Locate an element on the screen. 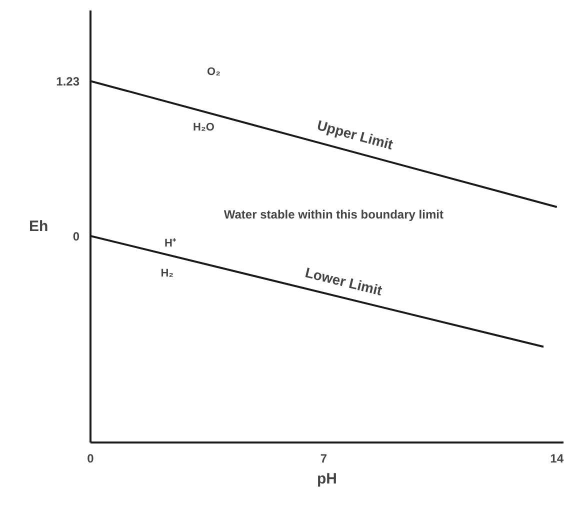 The width and height of the screenshot is (578, 522). annotation: O₂ is located at coordinates (214, 72).